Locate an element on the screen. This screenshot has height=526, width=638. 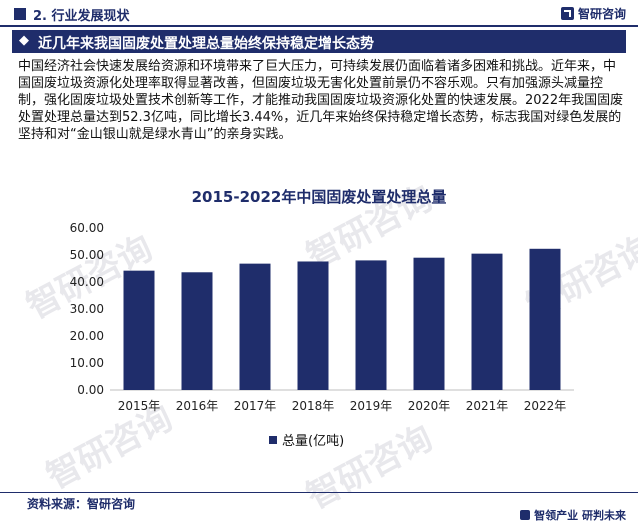
brand-name: 智研咨询 is located at coordinates (601, 14).